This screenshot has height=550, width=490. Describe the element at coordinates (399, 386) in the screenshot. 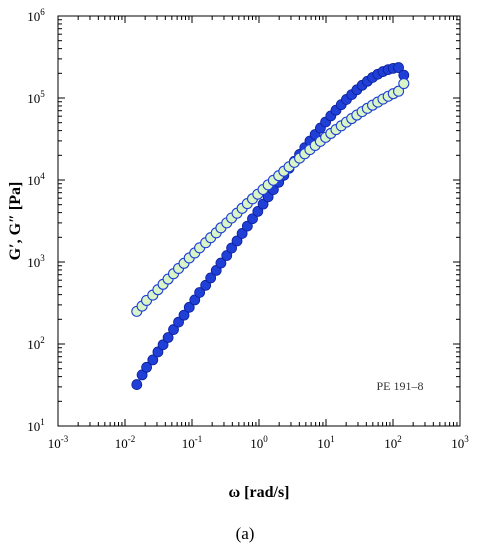

I see `annotation-label: PE 191–8` at that location.